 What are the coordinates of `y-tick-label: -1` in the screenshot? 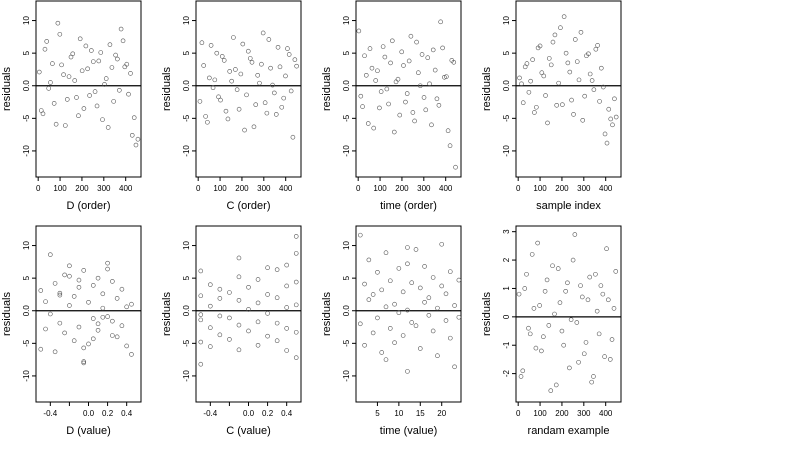 It's located at (506, 345).